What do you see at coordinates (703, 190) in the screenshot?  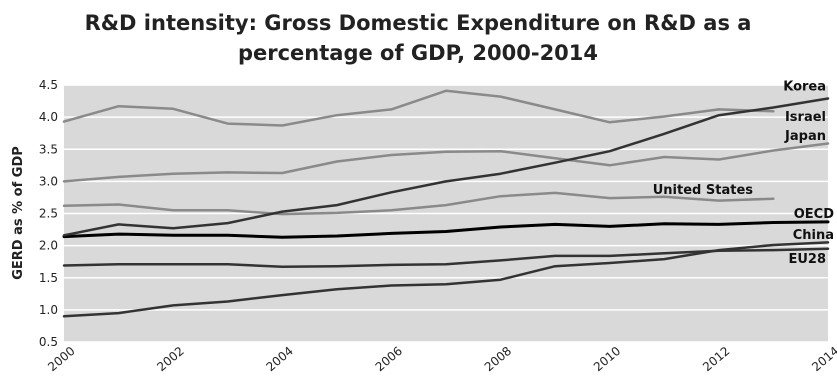 I see `series-label-united-states: United States` at bounding box center [703, 190].